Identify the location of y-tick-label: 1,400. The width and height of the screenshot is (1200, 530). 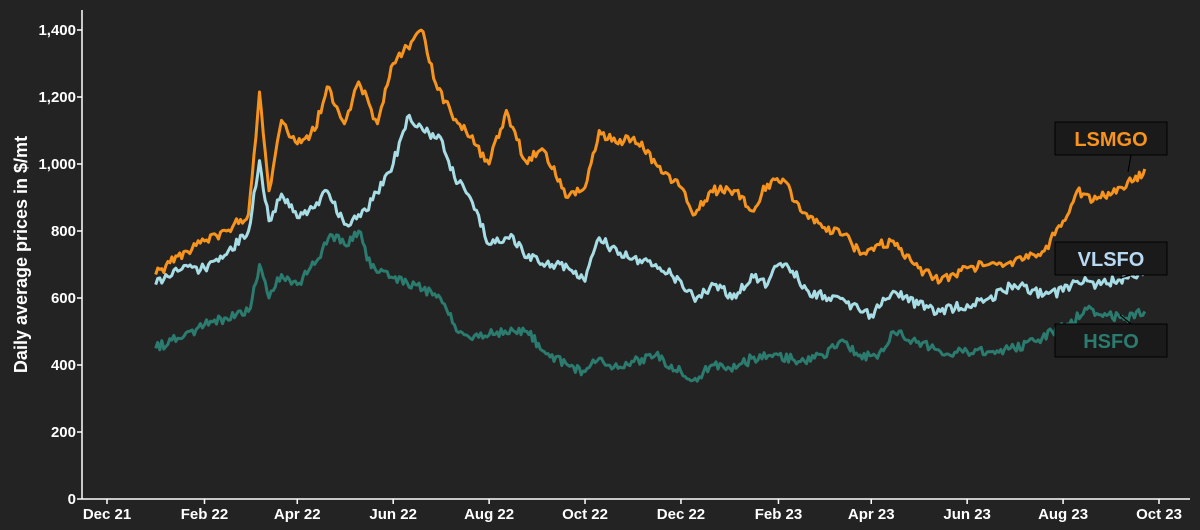
(57, 30).